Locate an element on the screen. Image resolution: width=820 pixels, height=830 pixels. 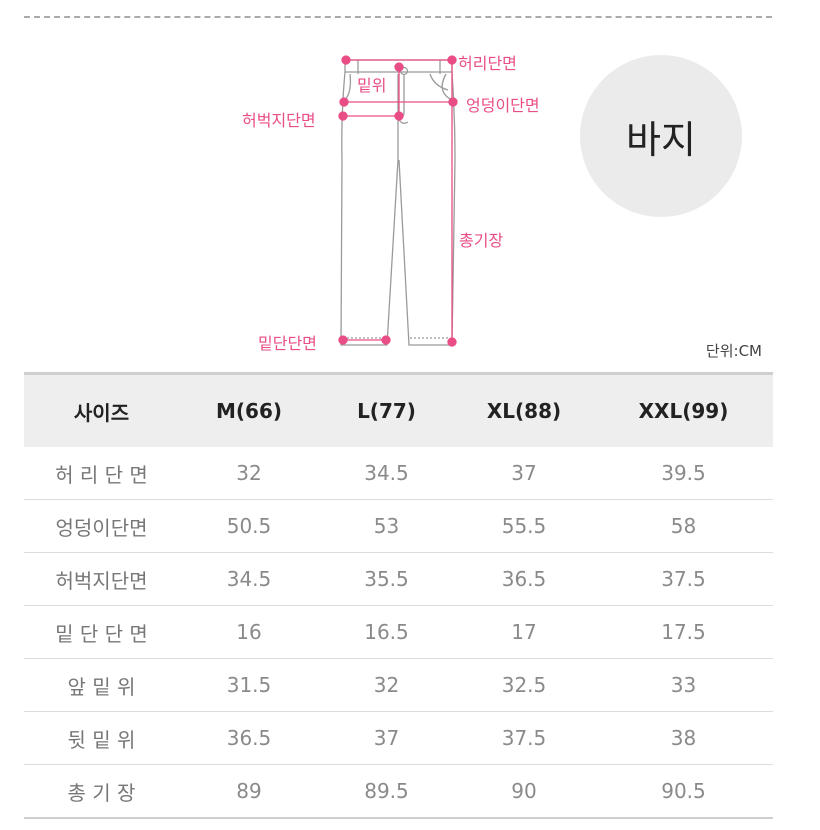
product-type-badge: 바지 is located at coordinates (661, 136).